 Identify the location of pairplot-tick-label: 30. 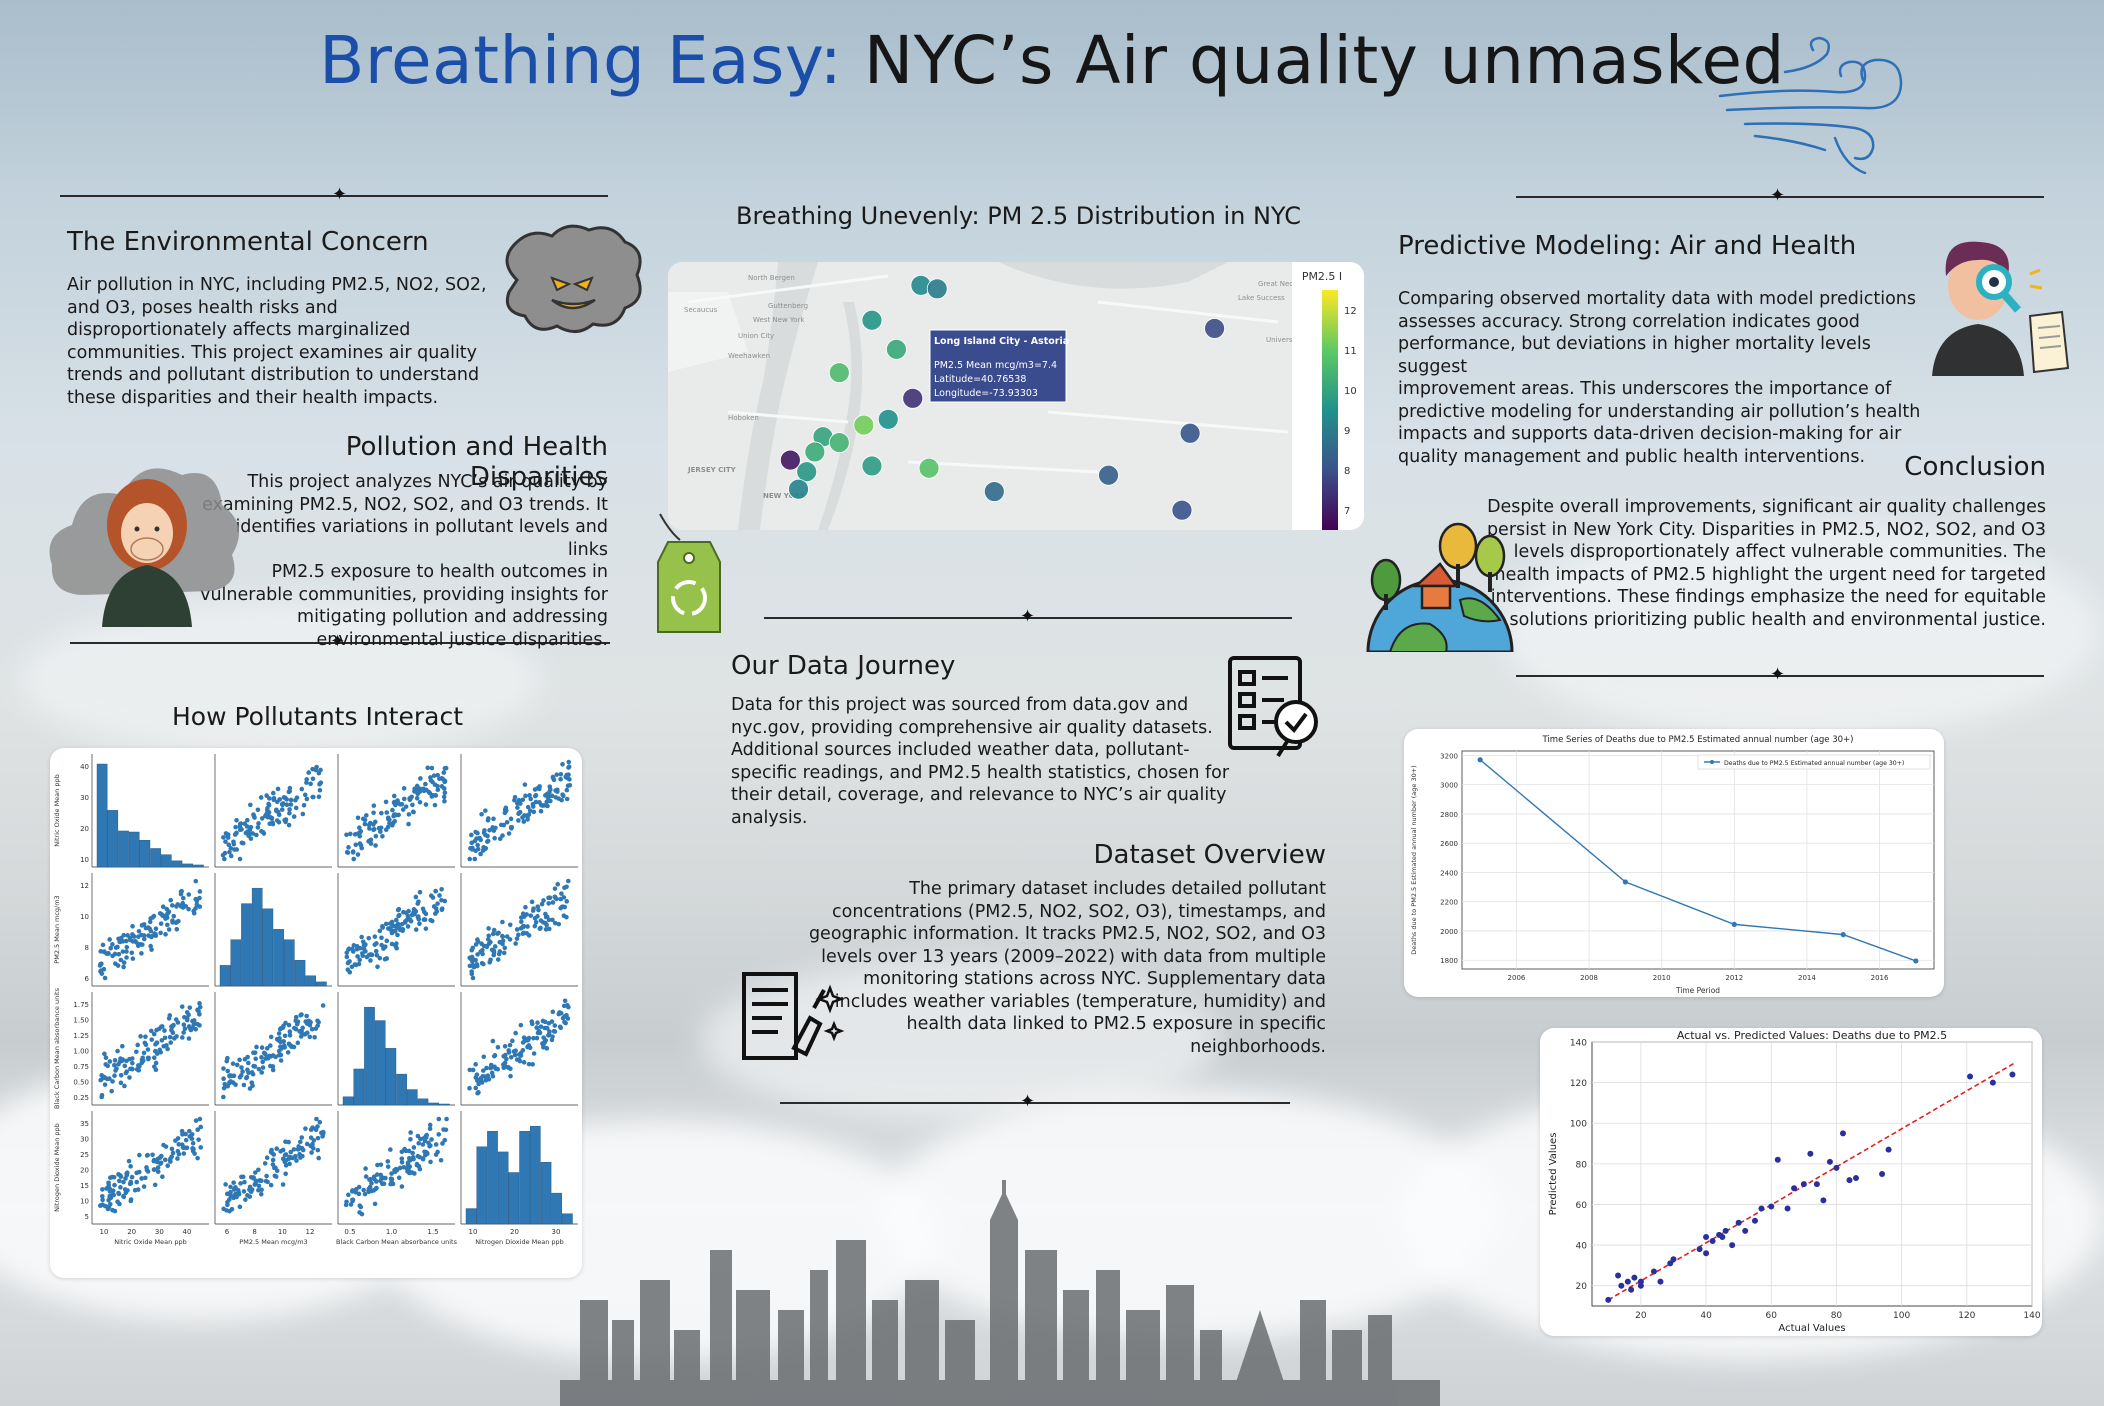
(84, 798).